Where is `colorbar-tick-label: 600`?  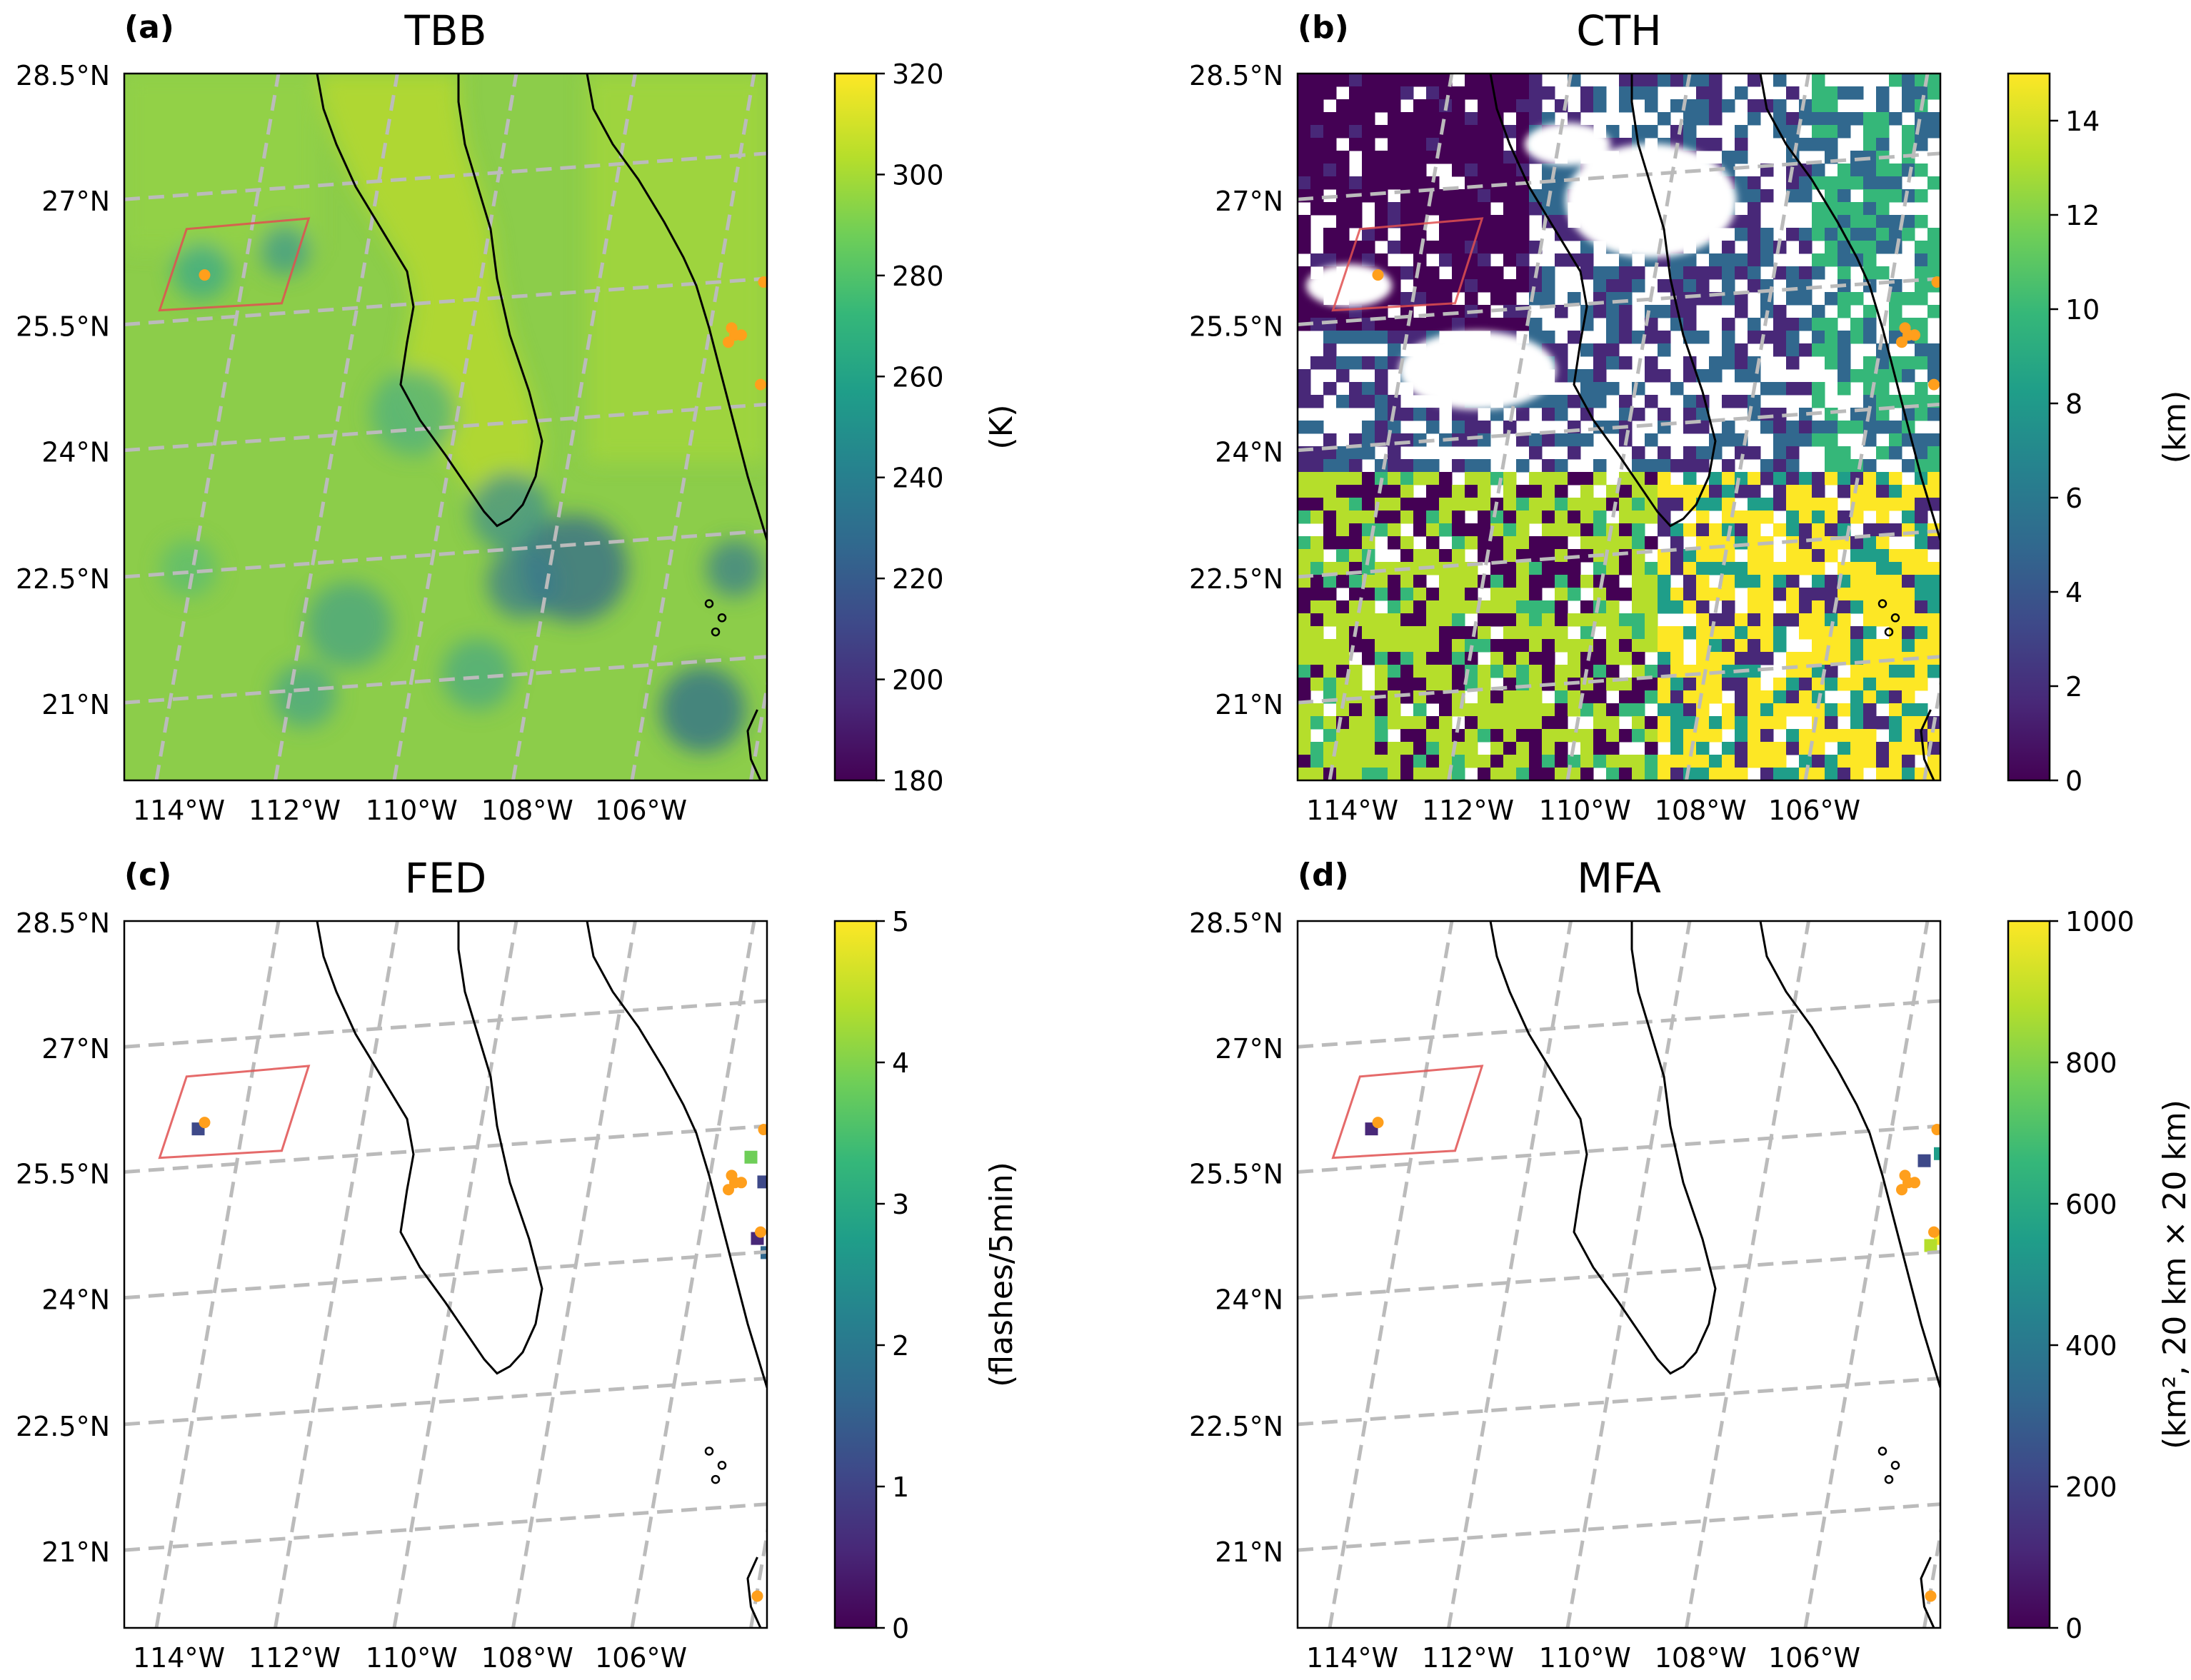 colorbar-tick-label: 600 is located at coordinates (2091, 1204).